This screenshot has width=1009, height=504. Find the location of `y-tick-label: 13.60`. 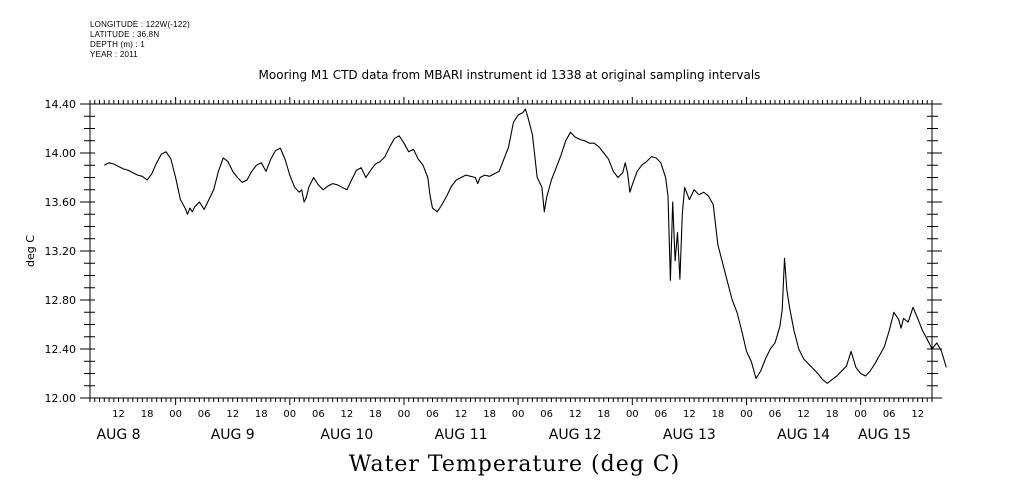

y-tick-label: 13.60 is located at coordinates (61, 202).